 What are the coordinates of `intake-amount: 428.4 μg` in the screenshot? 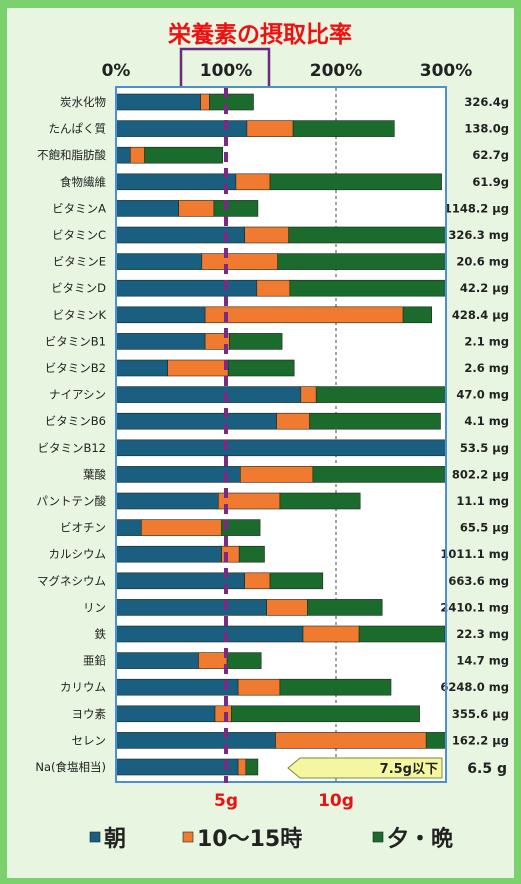 It's located at (480, 315).